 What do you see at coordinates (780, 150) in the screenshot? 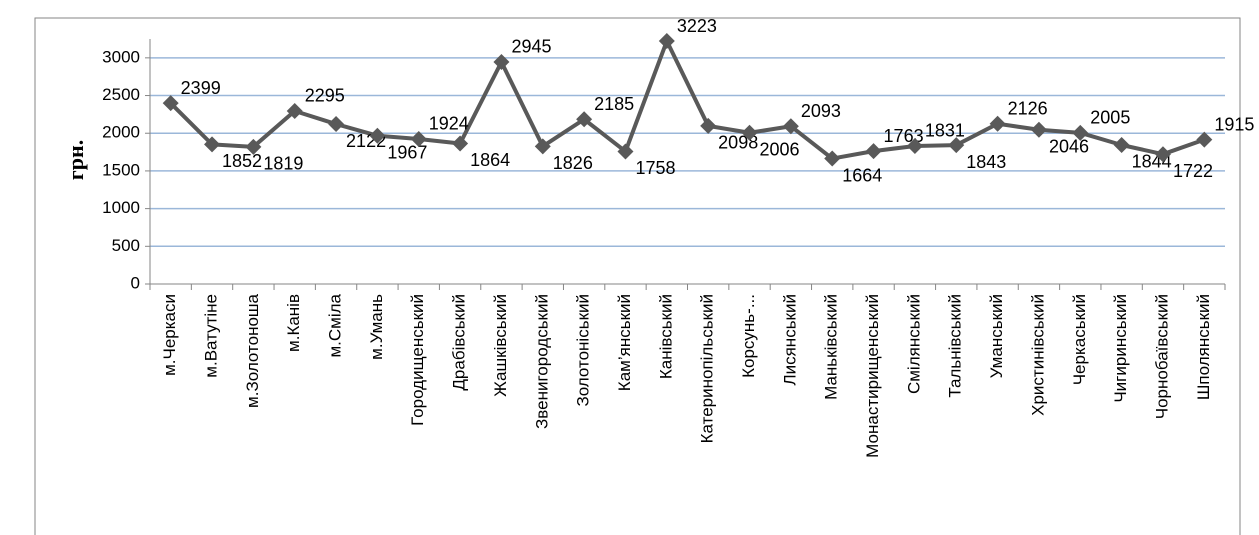
I see `data-label: 2006` at bounding box center [780, 150].